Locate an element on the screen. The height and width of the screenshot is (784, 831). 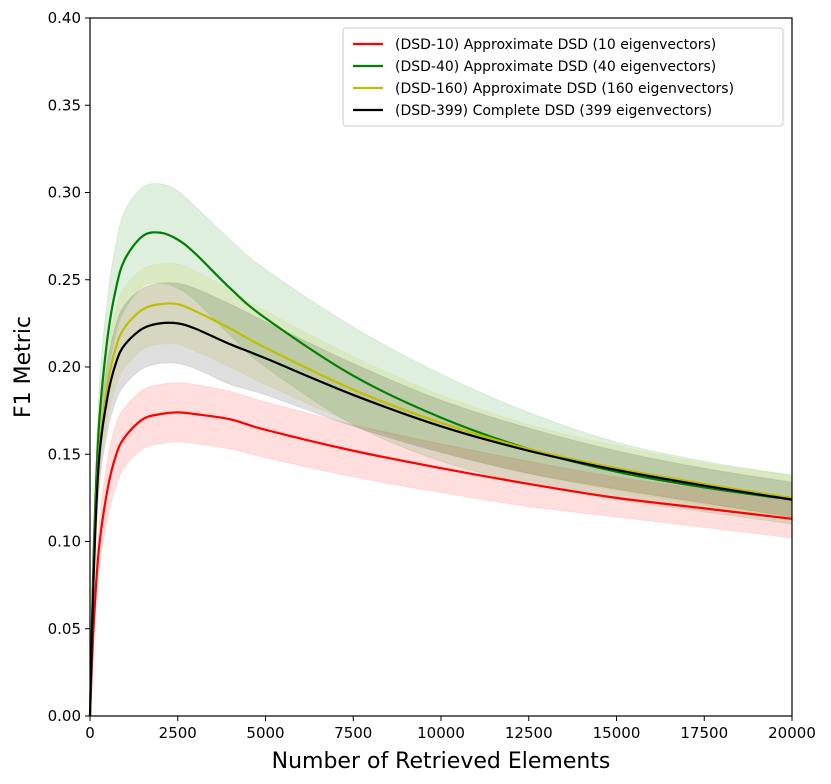
legend-box is located at coordinates (563, 77).